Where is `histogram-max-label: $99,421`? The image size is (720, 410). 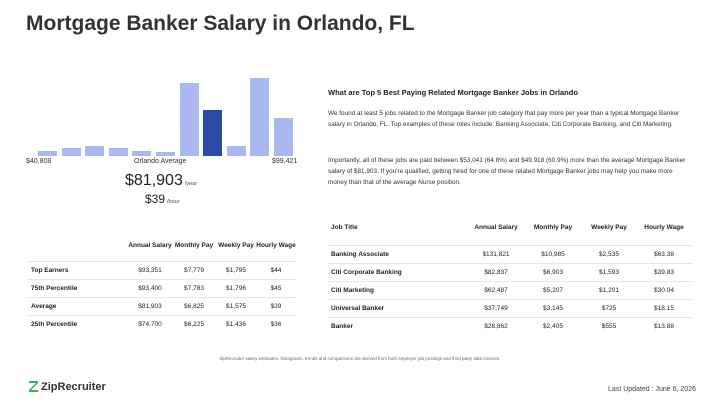
histogram-max-label: $99,421 is located at coordinates (285, 161).